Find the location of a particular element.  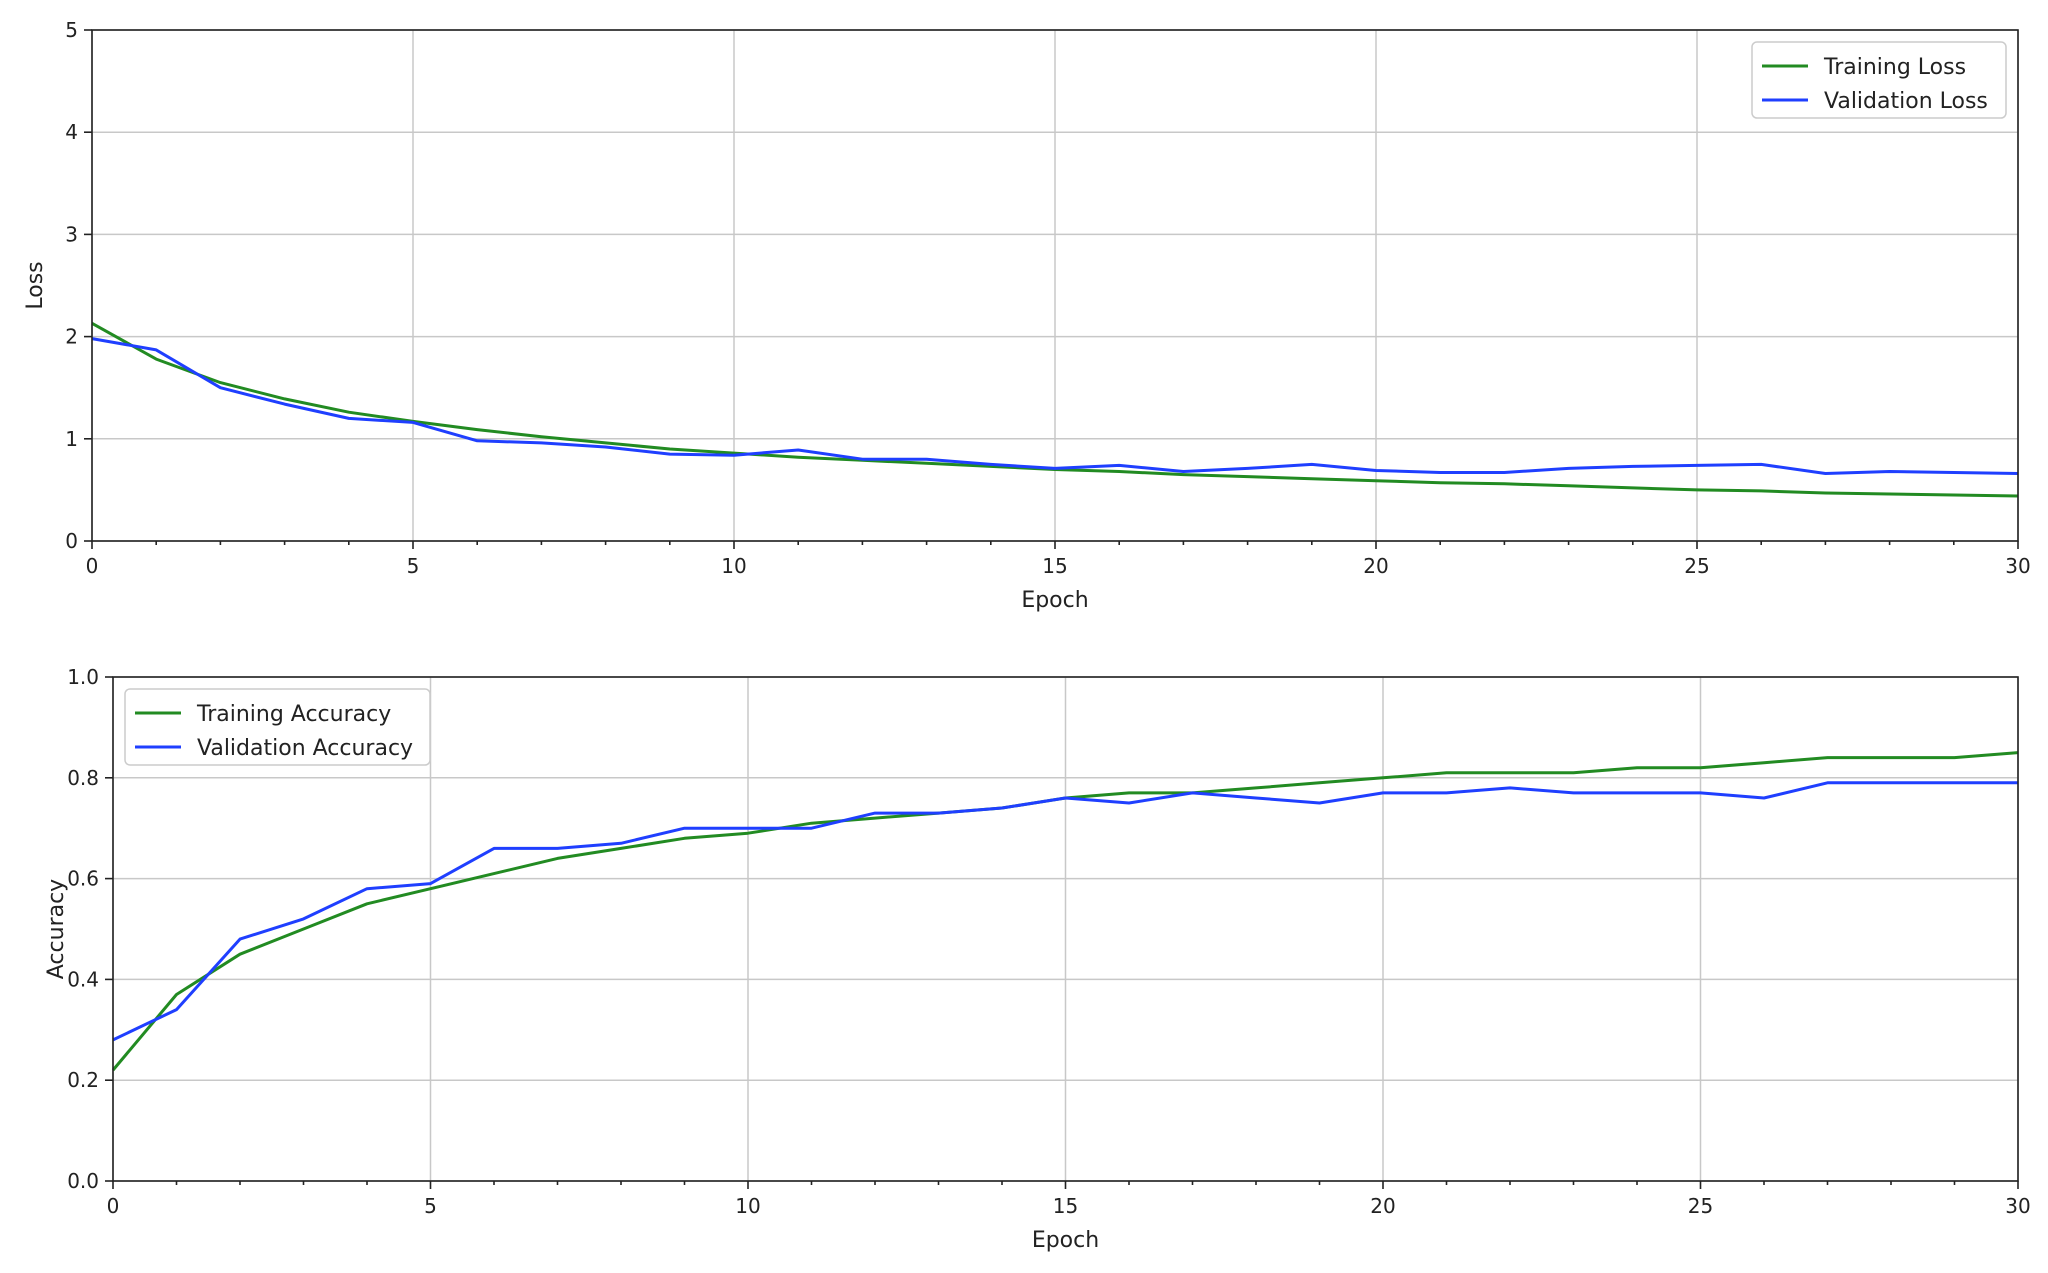

legend-label: Validation Accuracy is located at coordinates (305, 748).